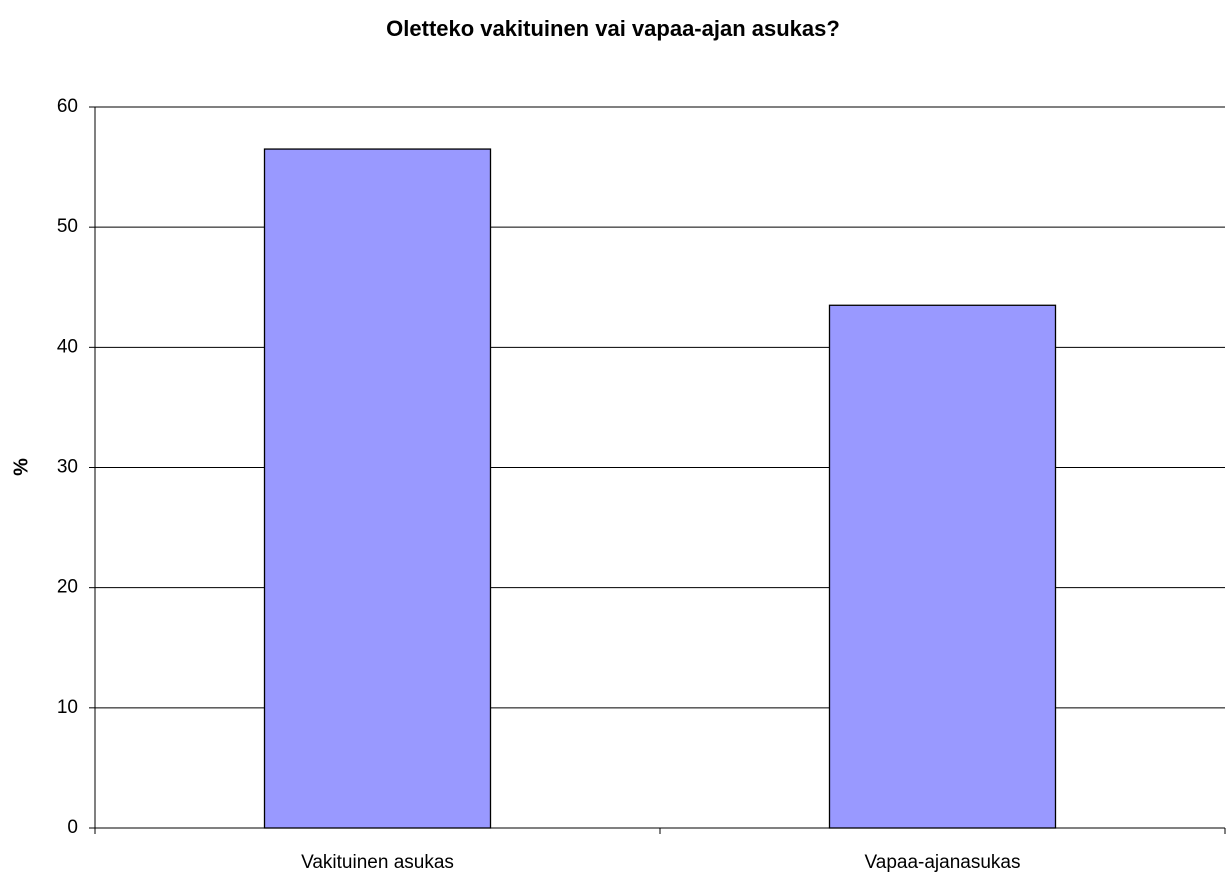 The image size is (1226, 879). I want to click on x-tick-label: Vakituinen asukas, so click(377, 862).